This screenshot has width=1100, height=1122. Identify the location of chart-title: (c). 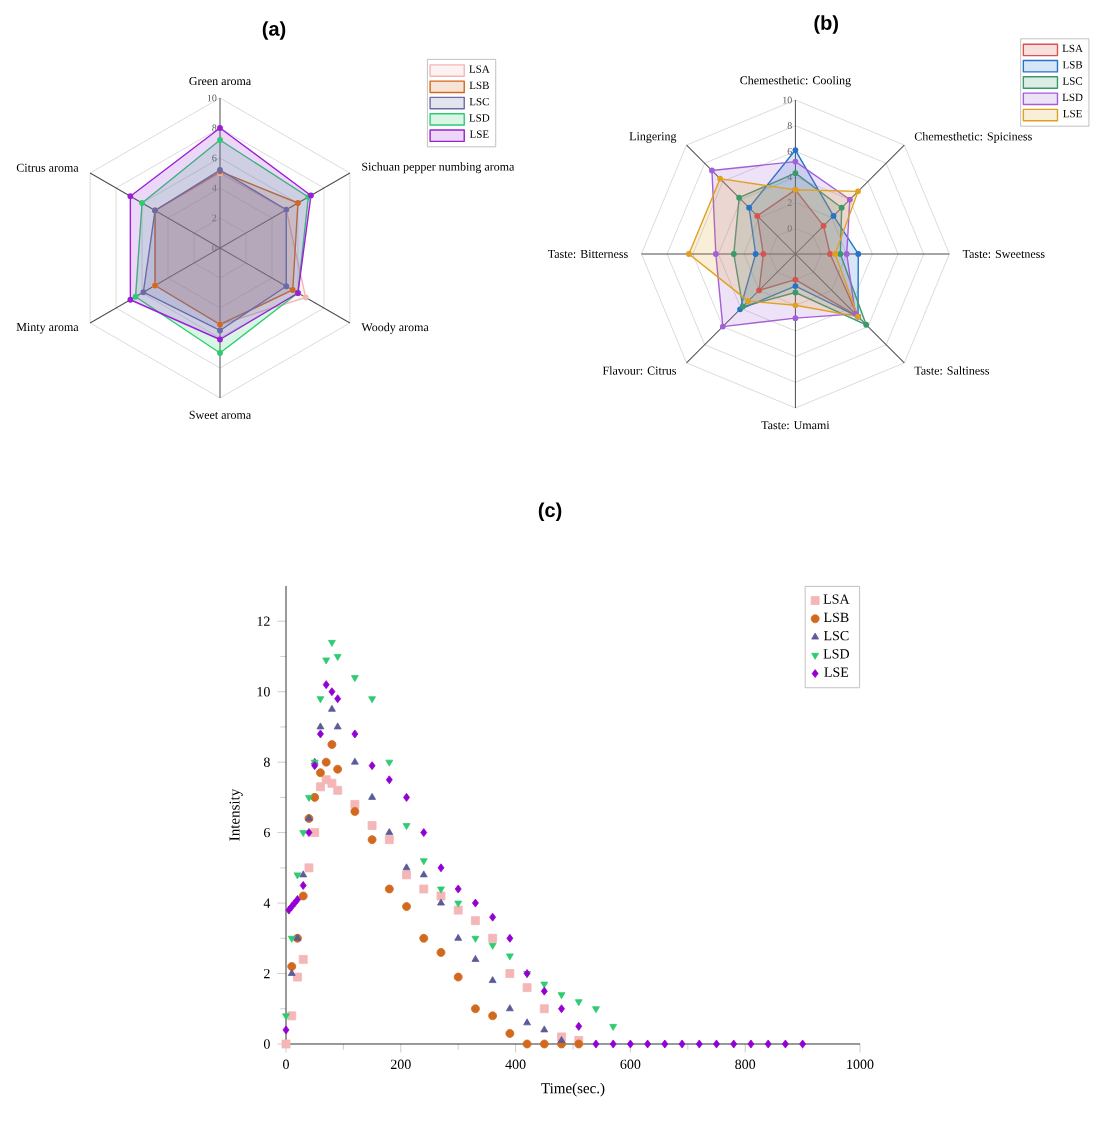
(550, 512).